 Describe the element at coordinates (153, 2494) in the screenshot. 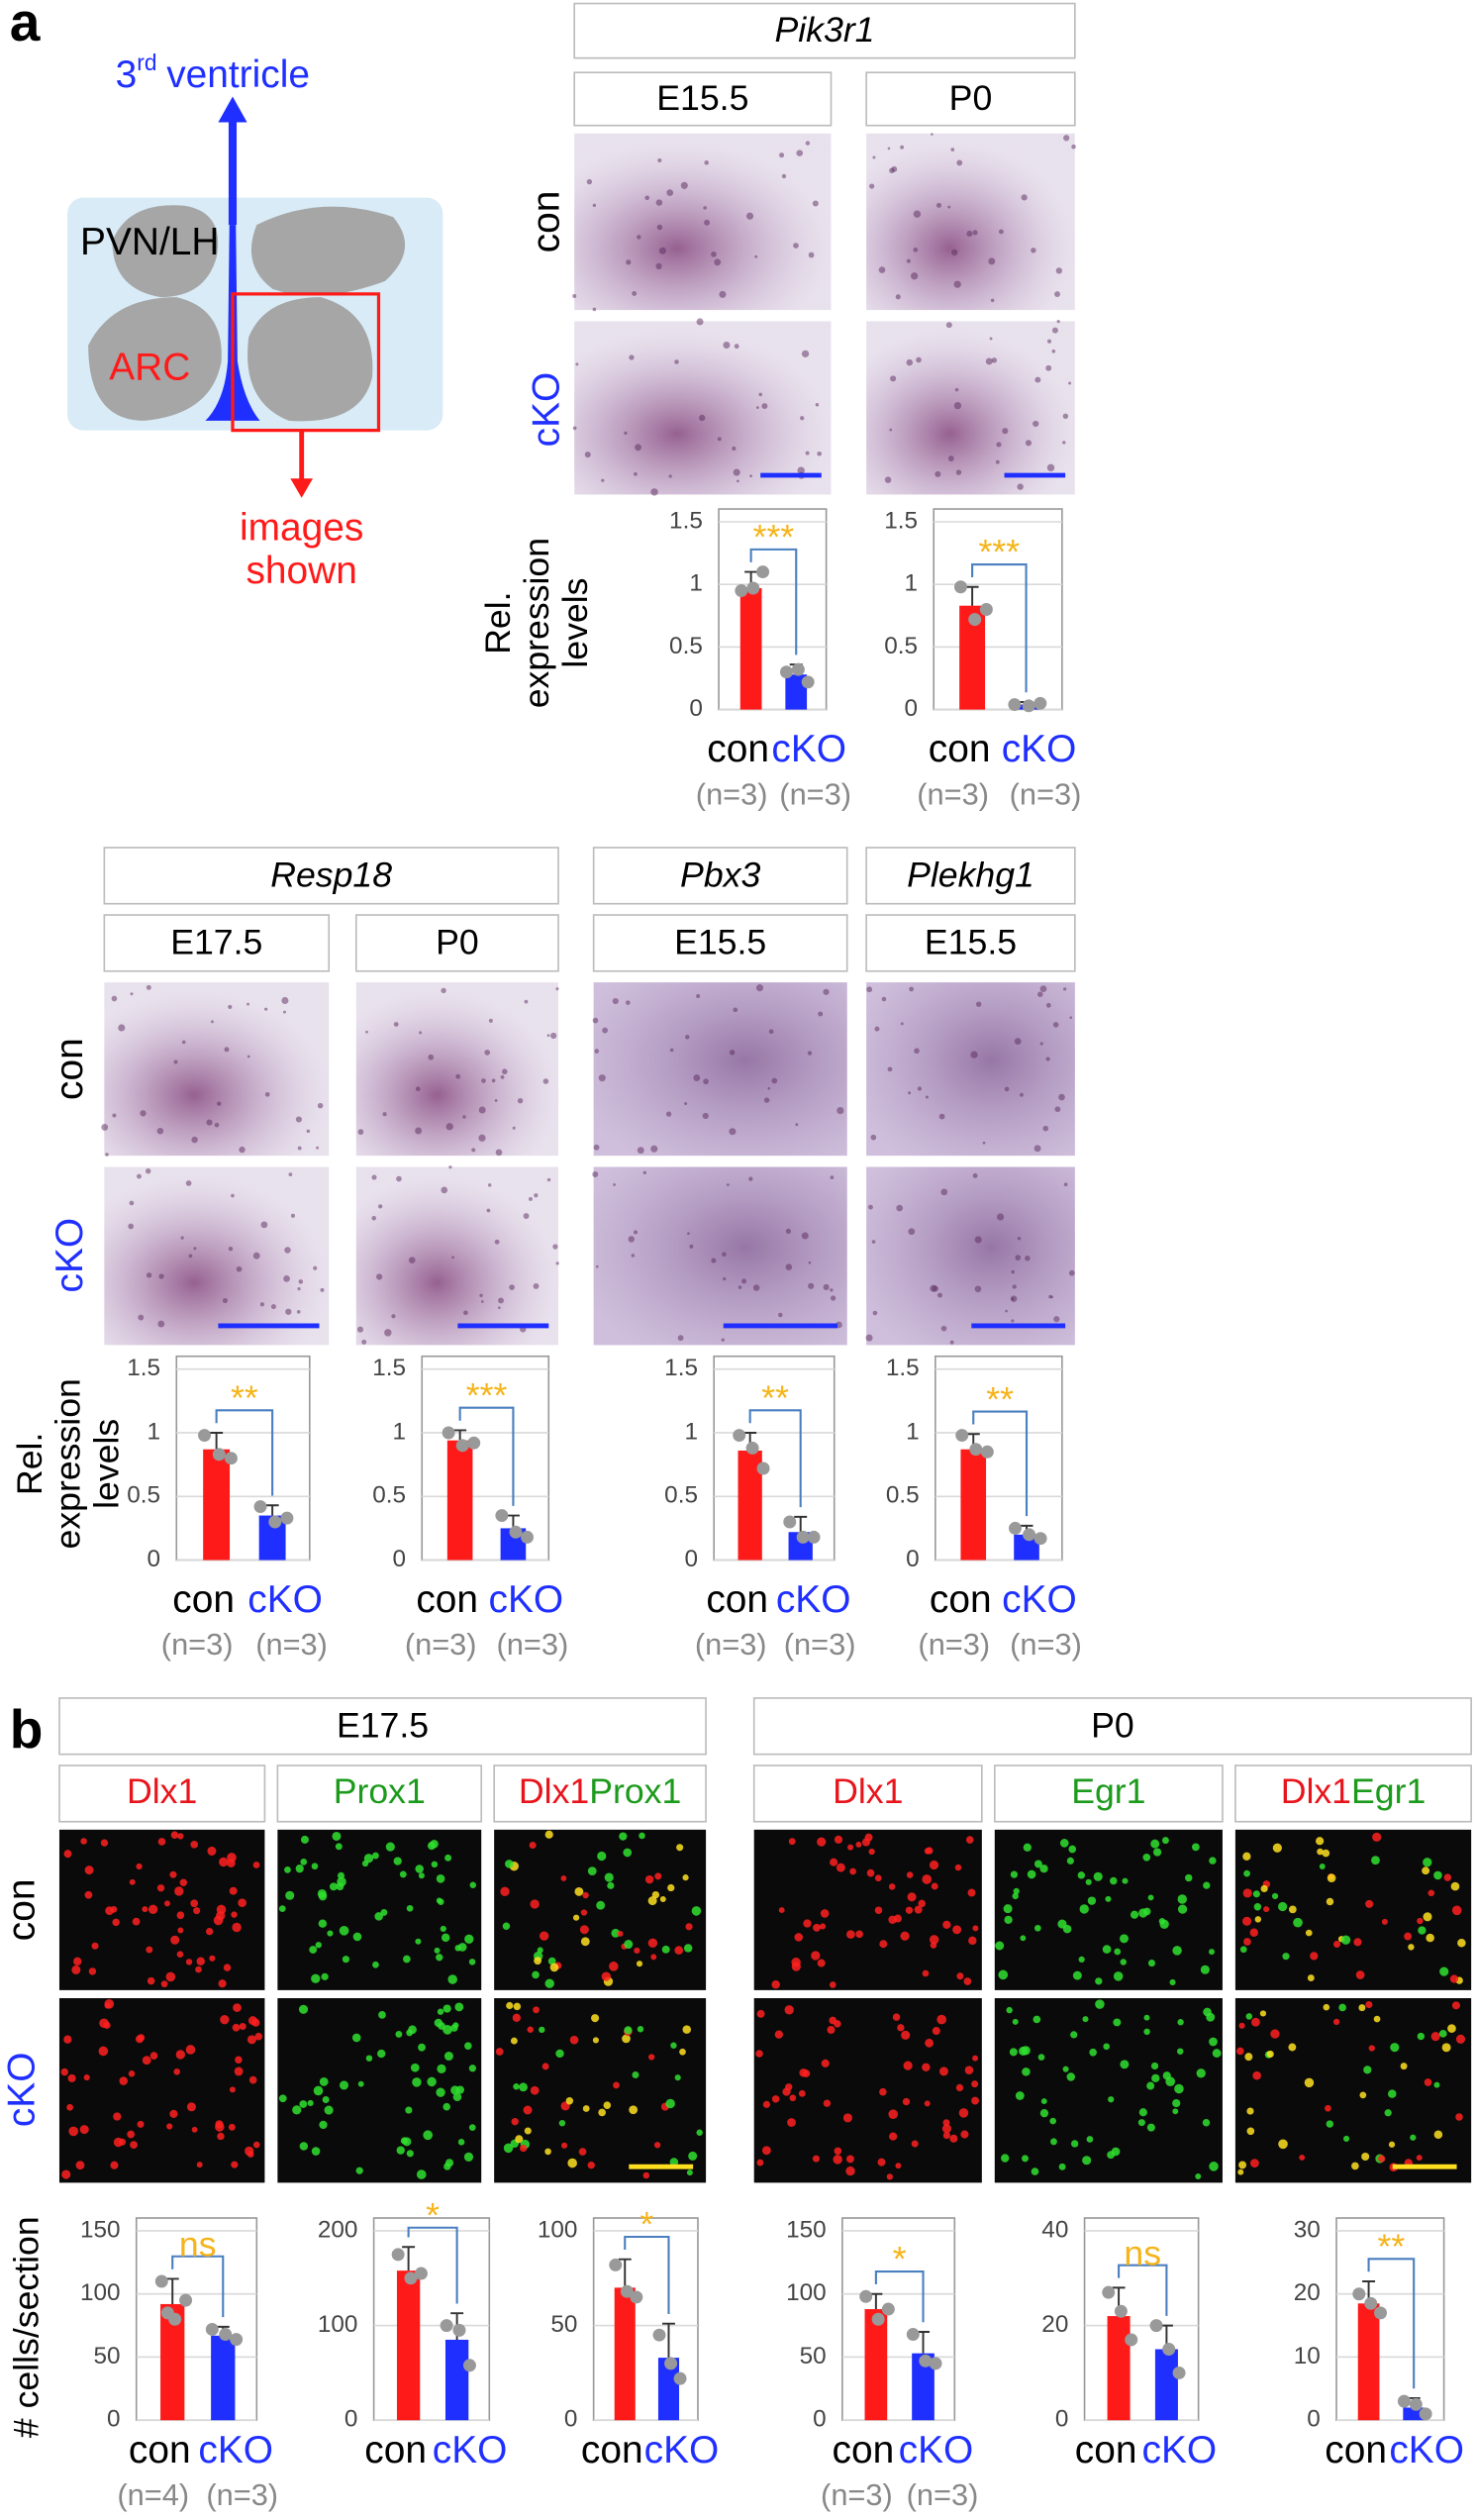

I see `n-label: (n=4)` at that location.